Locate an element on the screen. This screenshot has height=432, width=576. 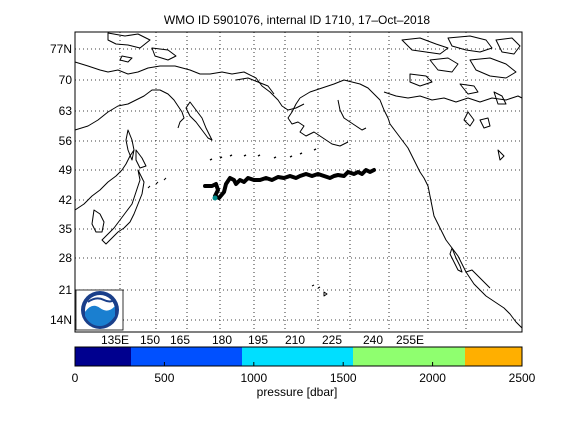
longitude-label: 180 is located at coordinates (222, 340).